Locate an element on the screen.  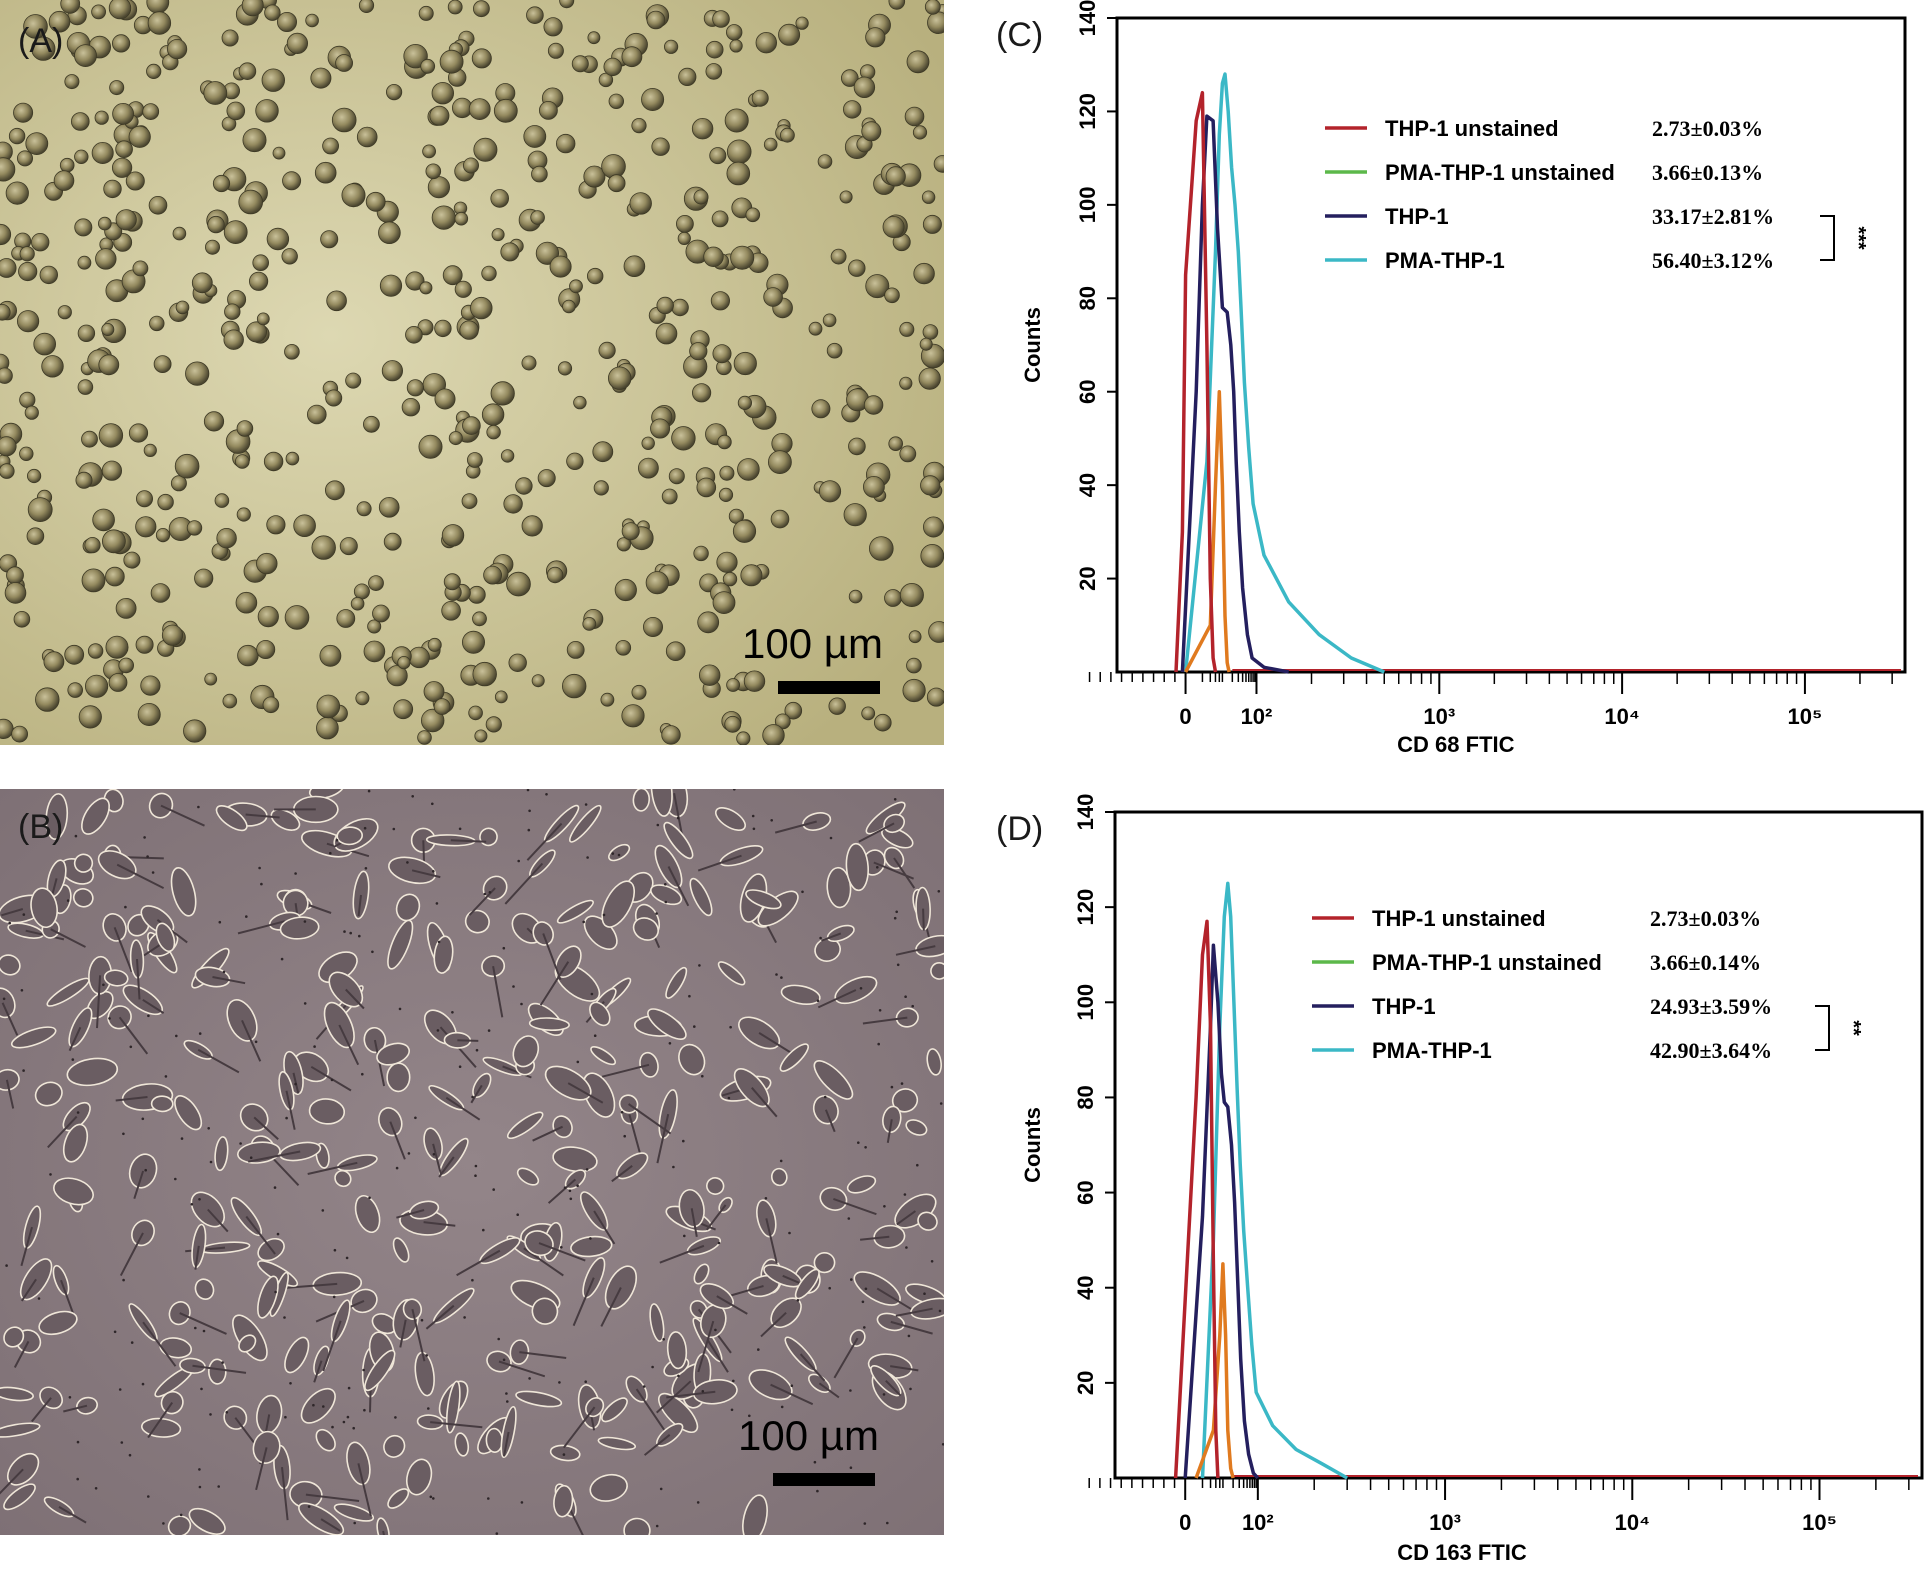
panel-letter: (D) is located at coordinates (1019, 829).